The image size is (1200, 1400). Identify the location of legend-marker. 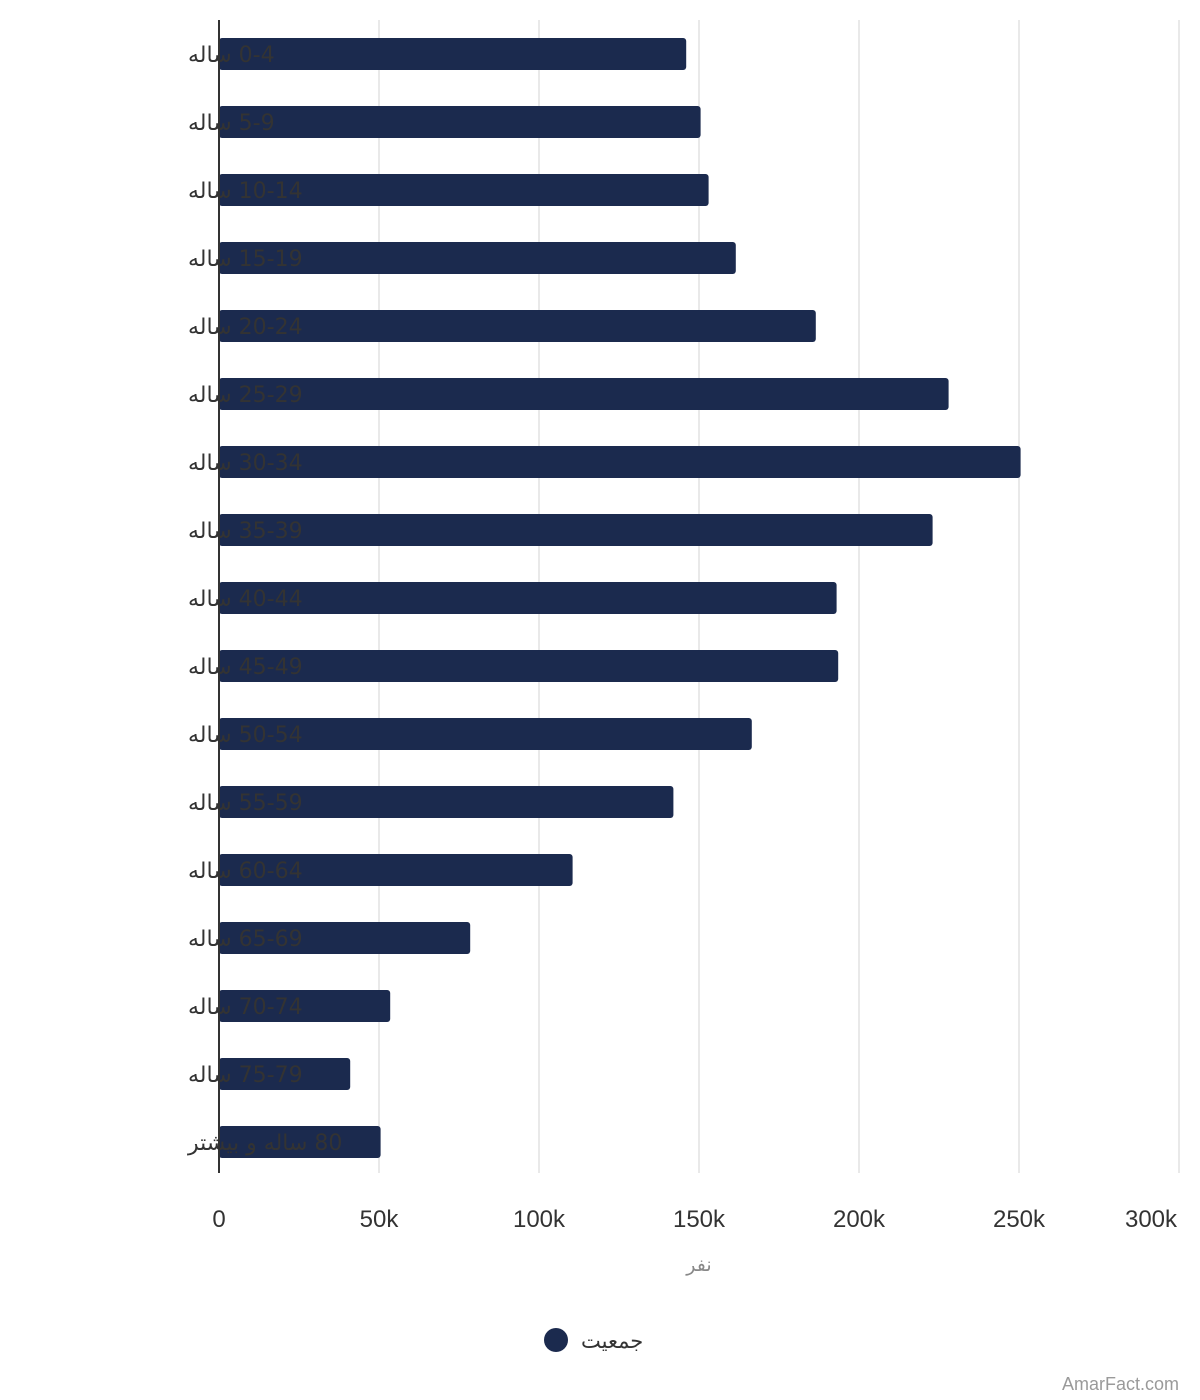
(556, 1340).